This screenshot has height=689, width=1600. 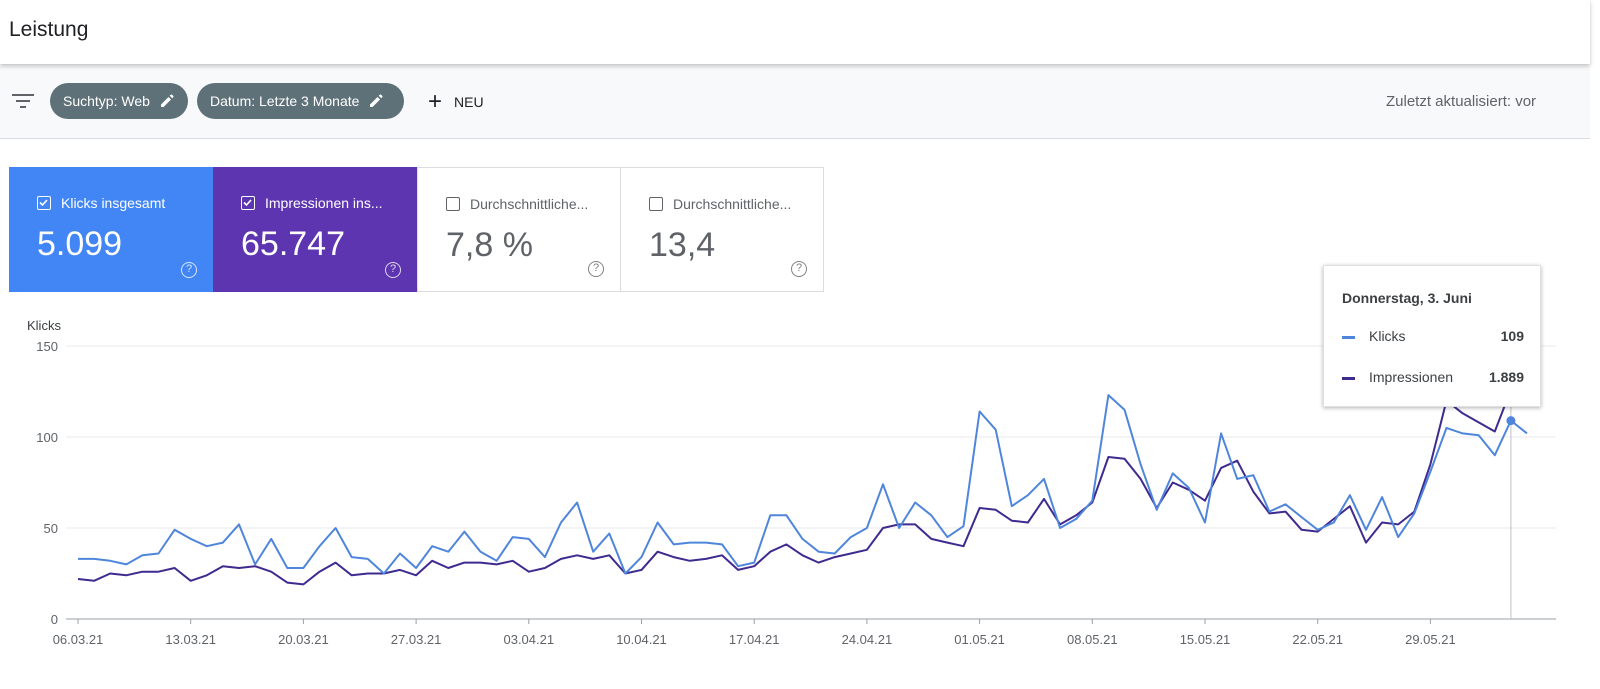 I want to click on filter-icon, so click(x=23, y=101).